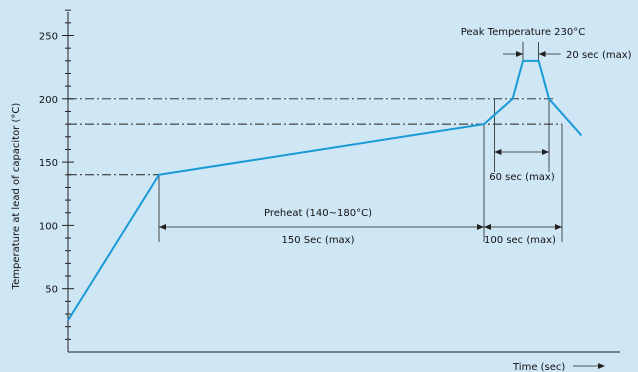 Image resolution: width=638 pixels, height=372 pixels. I want to click on x-axis-label: Time (sec), so click(538, 367).